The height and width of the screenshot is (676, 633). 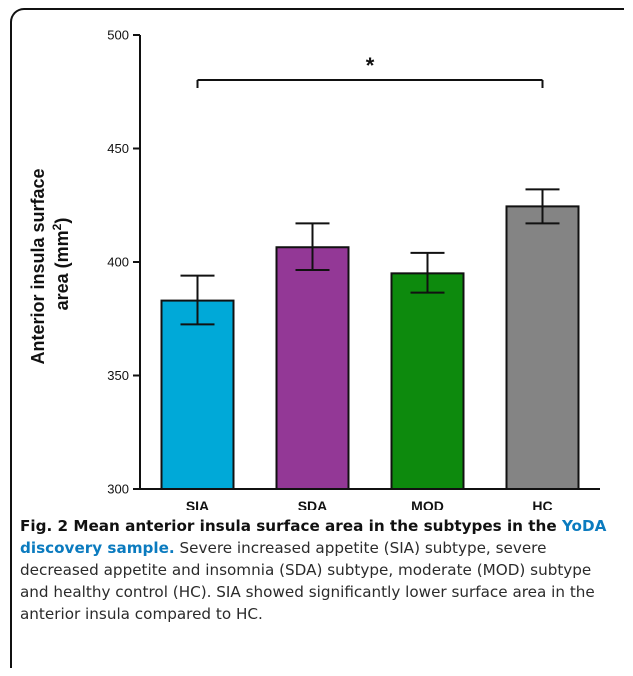 I want to click on significance-bracket: *, so click(x=370, y=70).